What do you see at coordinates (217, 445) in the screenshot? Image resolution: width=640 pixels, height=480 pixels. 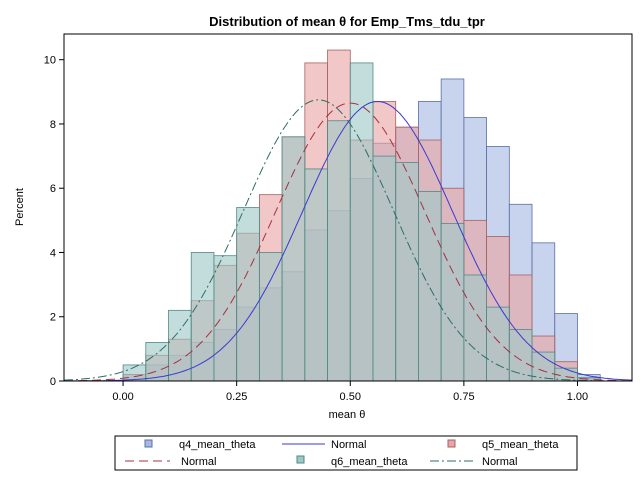 I see `legend-label-q4: q4_mean_theta` at bounding box center [217, 445].